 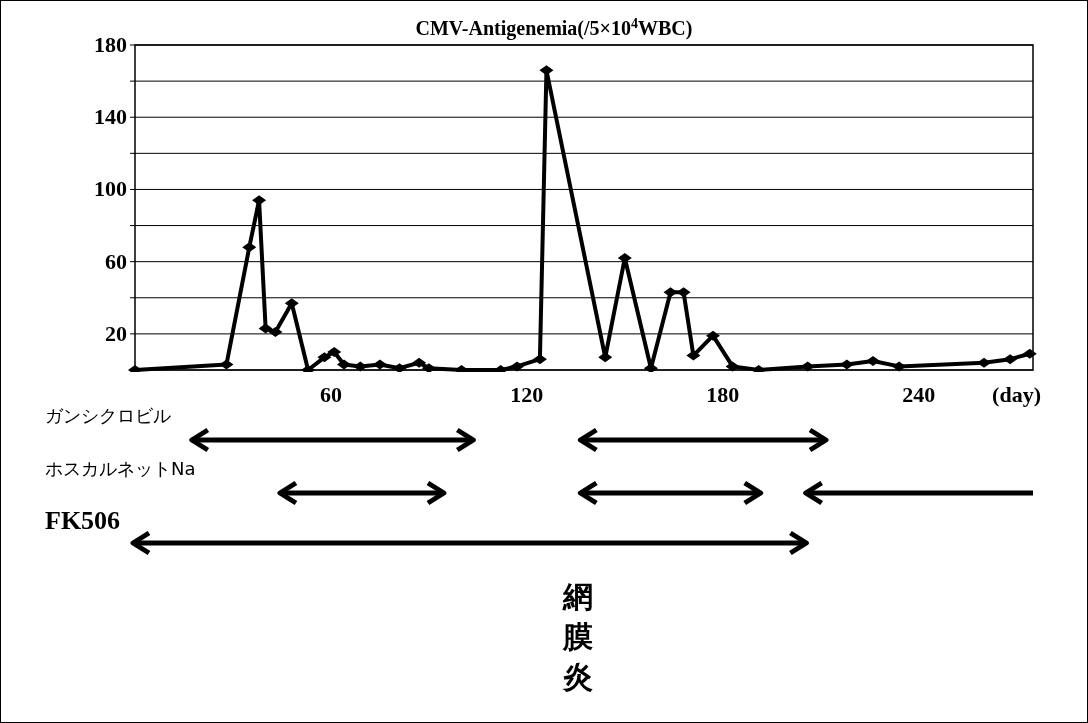 I want to click on x-tick-label: 60, so click(x=330, y=394).